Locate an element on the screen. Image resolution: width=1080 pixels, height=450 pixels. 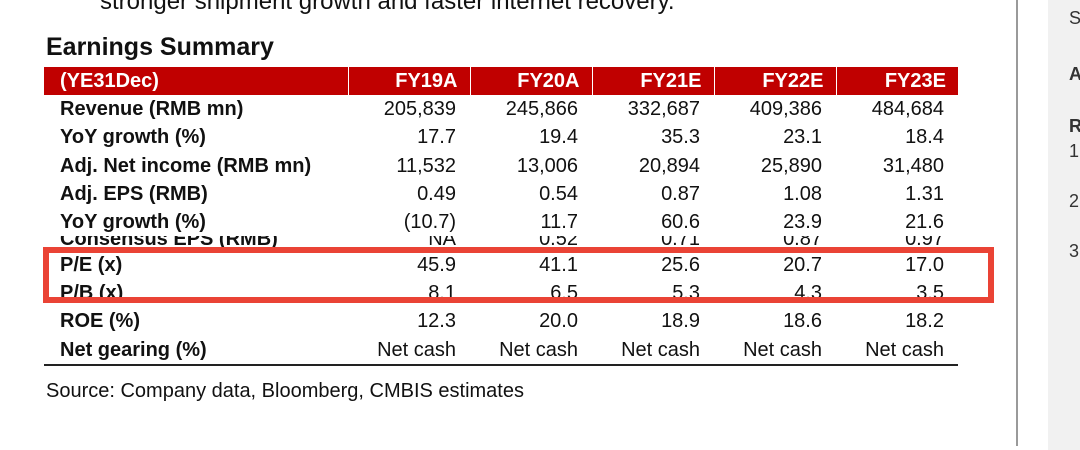
side-panel-text: A is located at coordinates (1074, 74).